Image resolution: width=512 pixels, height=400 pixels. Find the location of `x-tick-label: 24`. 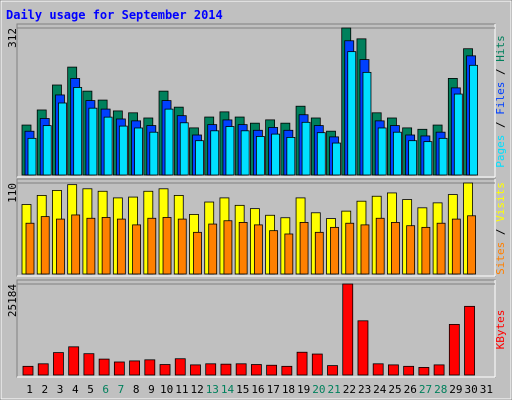

x-tick-label: 24 is located at coordinates (380, 389).